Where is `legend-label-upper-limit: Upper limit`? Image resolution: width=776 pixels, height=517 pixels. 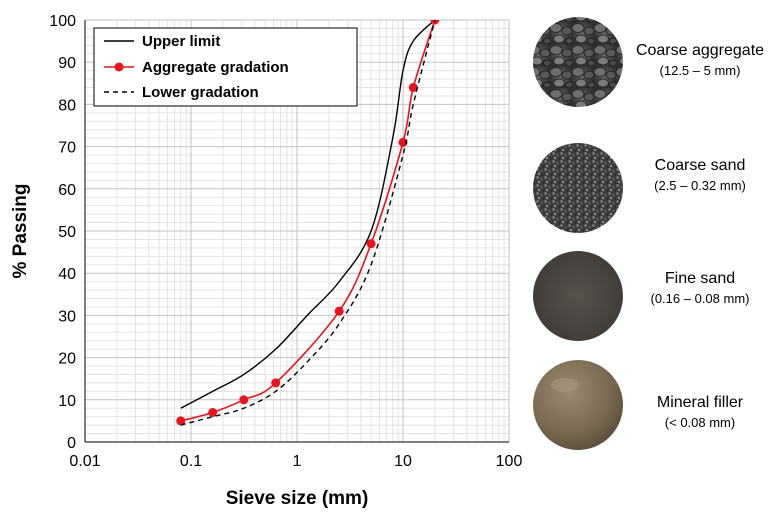 legend-label-upper-limit: Upper limit is located at coordinates (181, 41).